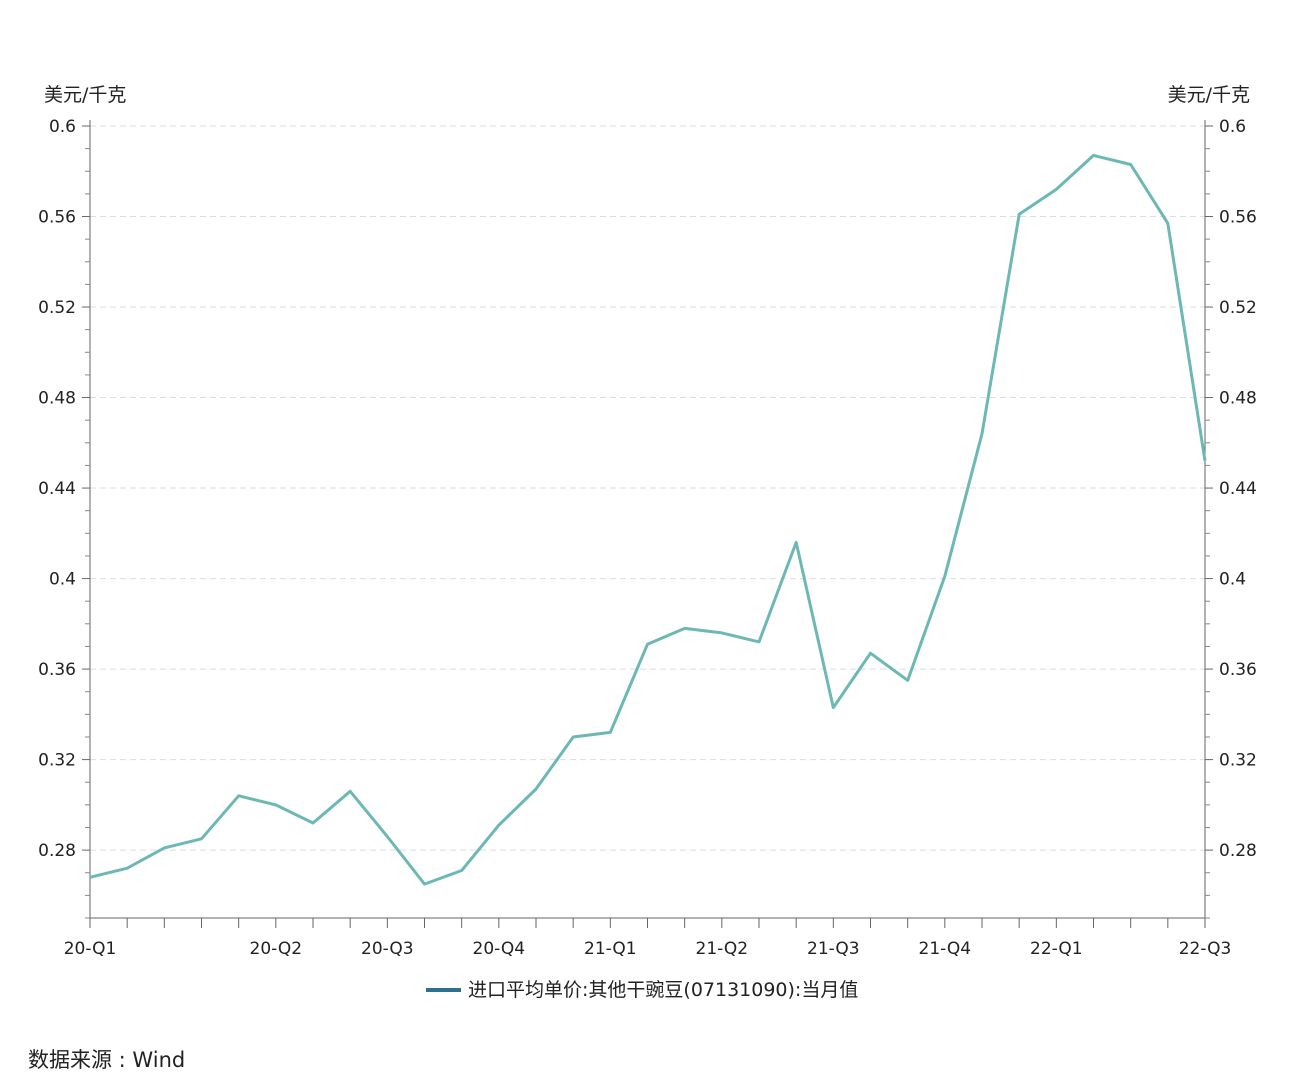 This screenshot has height=1086, width=1295. I want to click on x-tick-label: 21-Q3, so click(833, 949).